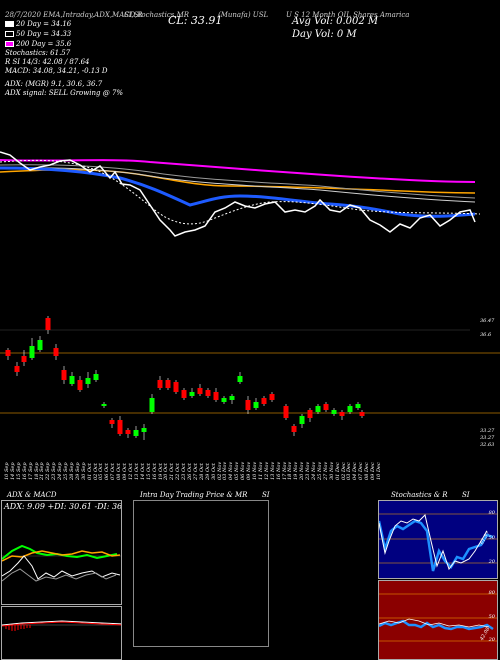  What do you see at coordinates (54, 84) in the screenshot?
I see `adx-value: ADX: (MGR) 9.1, 30.6, 36.7` at bounding box center [54, 84].